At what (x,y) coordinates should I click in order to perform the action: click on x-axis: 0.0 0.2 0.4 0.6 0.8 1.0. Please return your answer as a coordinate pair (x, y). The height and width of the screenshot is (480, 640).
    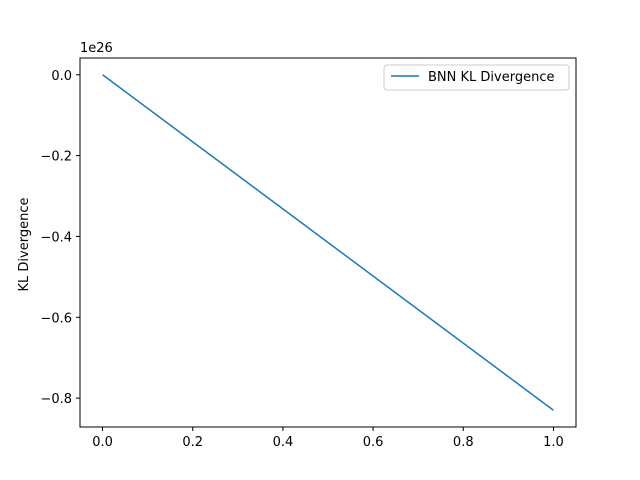
    Looking at the image, I should click on (328, 438).